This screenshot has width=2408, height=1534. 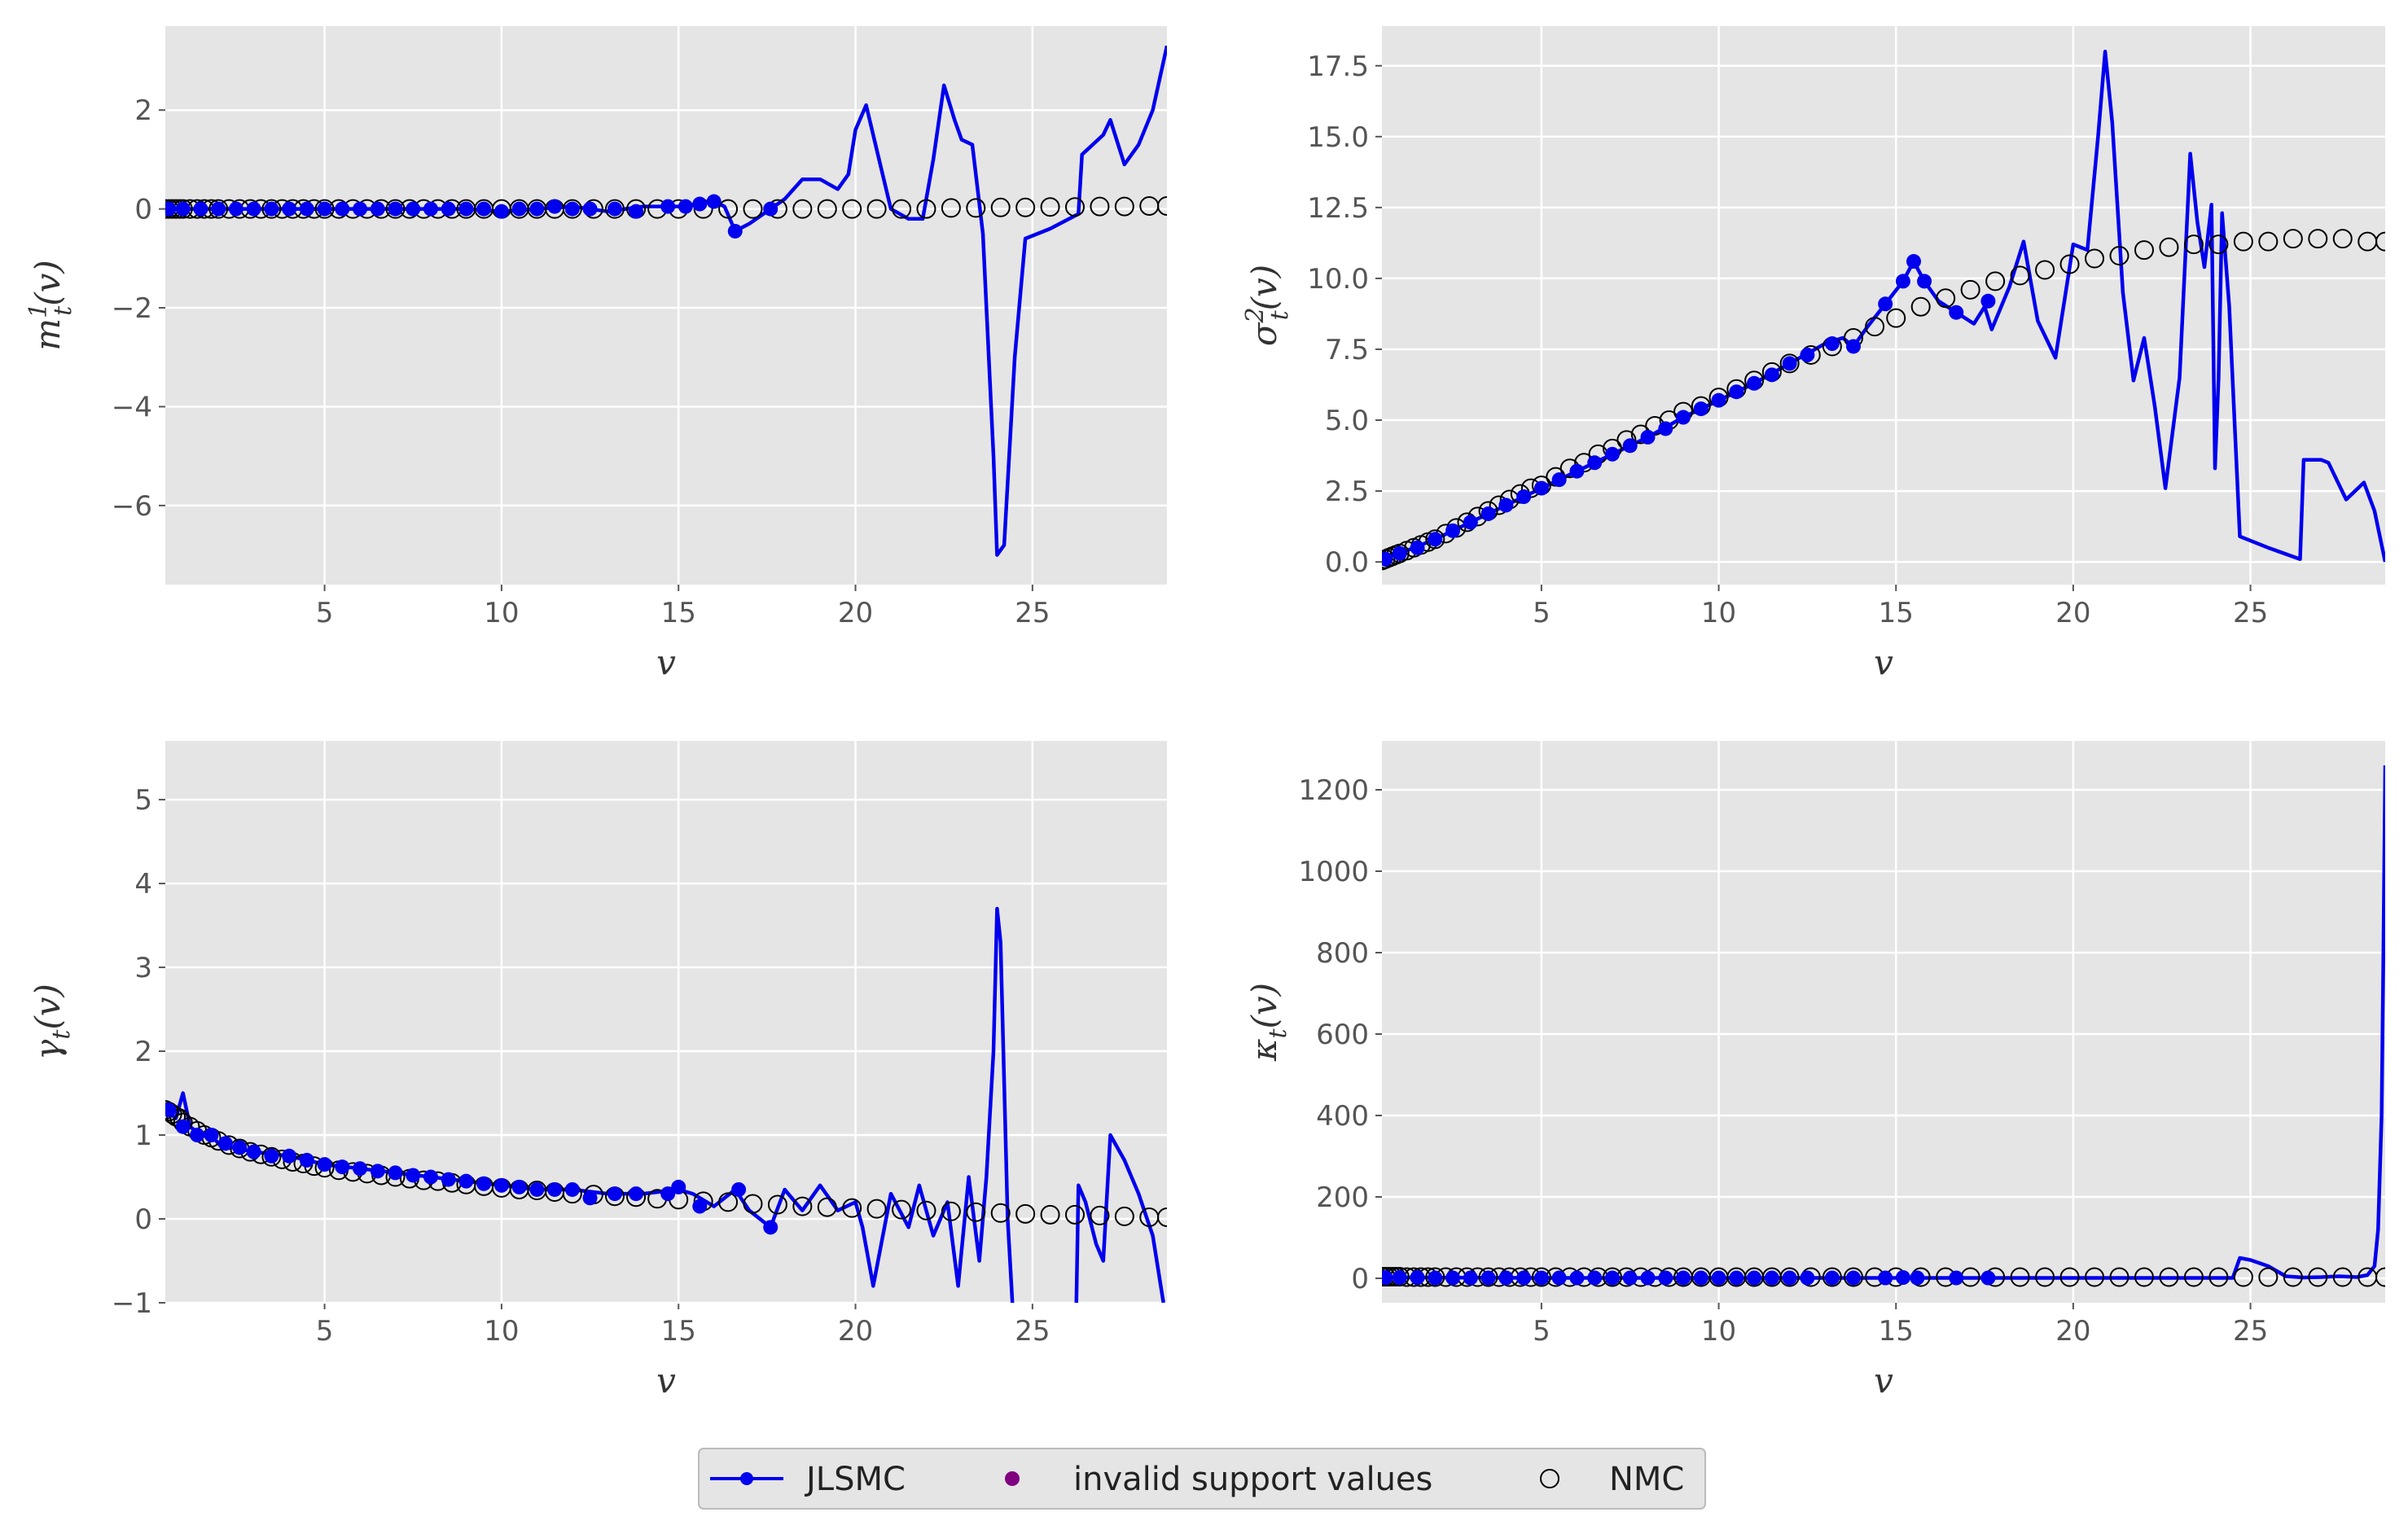 What do you see at coordinates (1347, 421) in the screenshot?
I see `y-tick-label: 5.0` at bounding box center [1347, 421].